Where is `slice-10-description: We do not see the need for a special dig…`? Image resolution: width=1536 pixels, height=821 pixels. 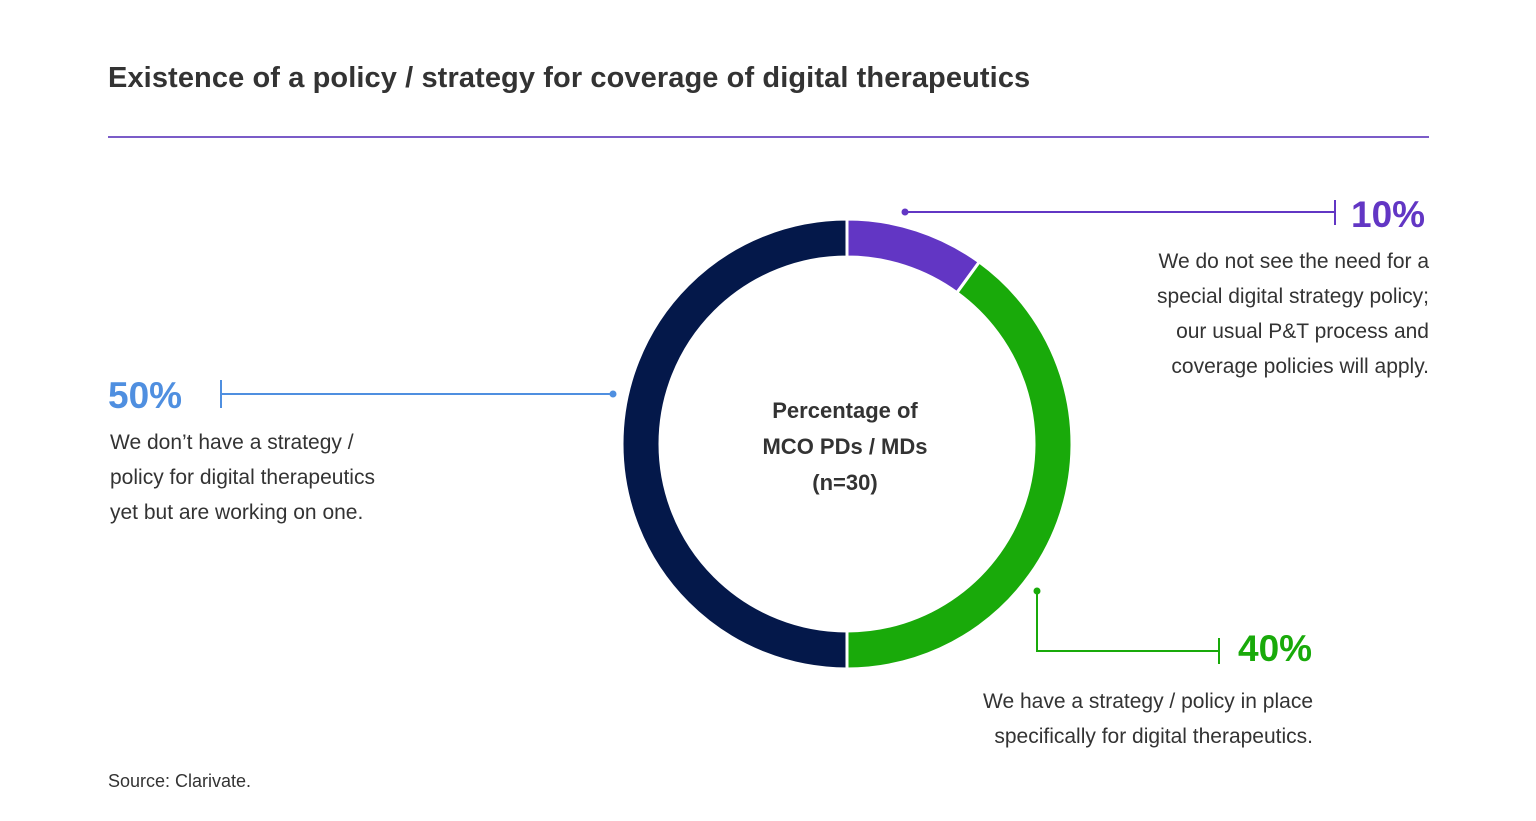
slice-10-description: We do not see the need for a special dig… is located at coordinates (1293, 314).